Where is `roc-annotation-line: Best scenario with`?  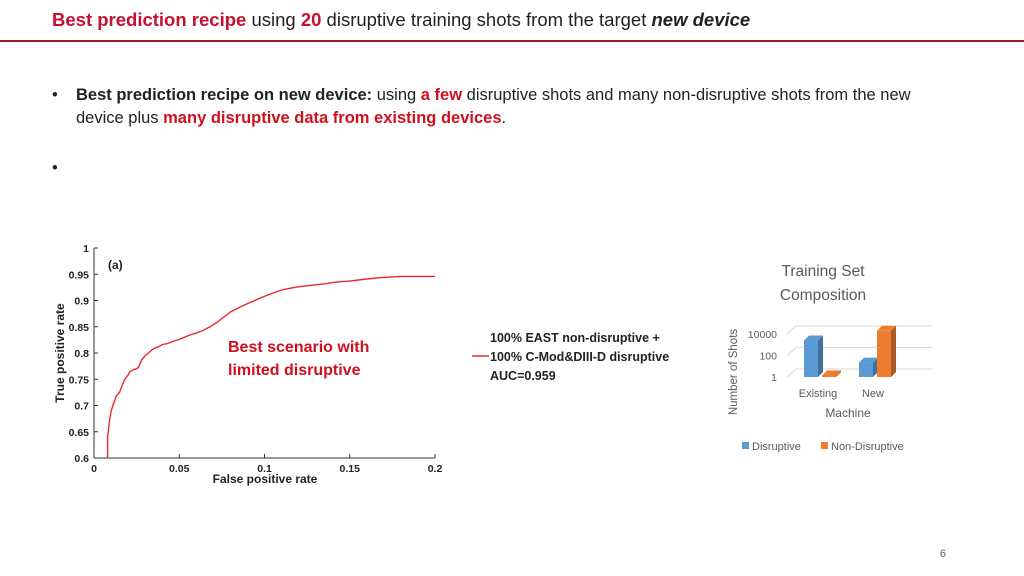
roc-annotation-line: Best scenario with is located at coordinates (298, 347).